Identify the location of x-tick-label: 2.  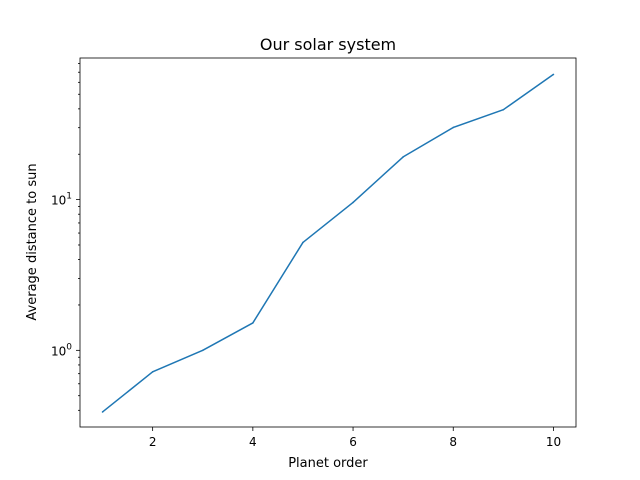
(153, 442).